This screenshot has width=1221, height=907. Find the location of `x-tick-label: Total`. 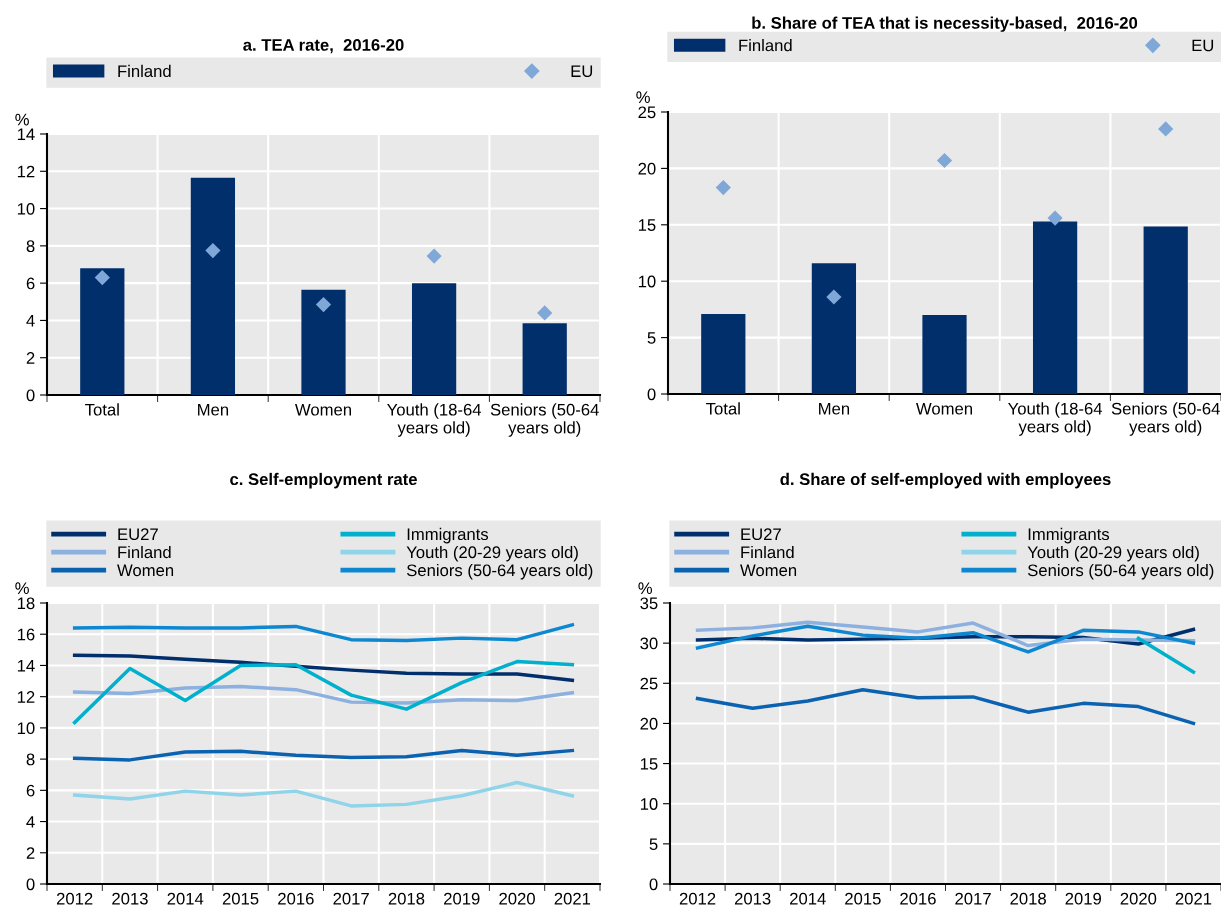

x-tick-label: Total is located at coordinates (102, 409).